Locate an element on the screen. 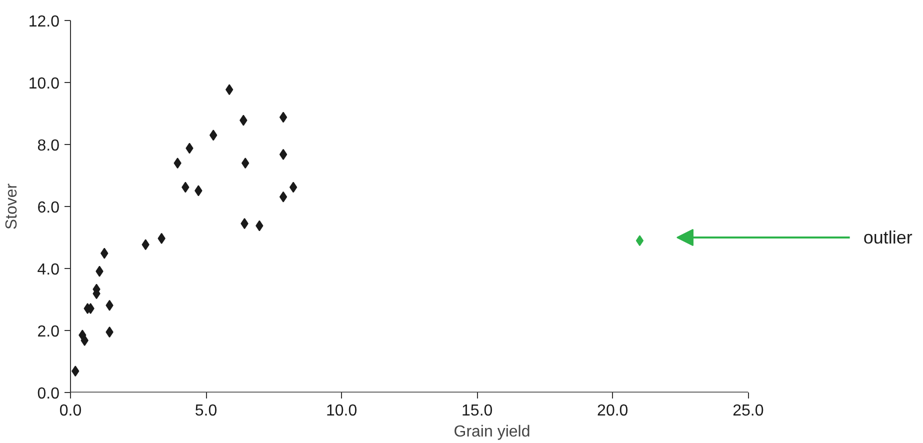 Image resolution: width=923 pixels, height=443 pixels. x-tick-label: 0.0 is located at coordinates (70, 411).